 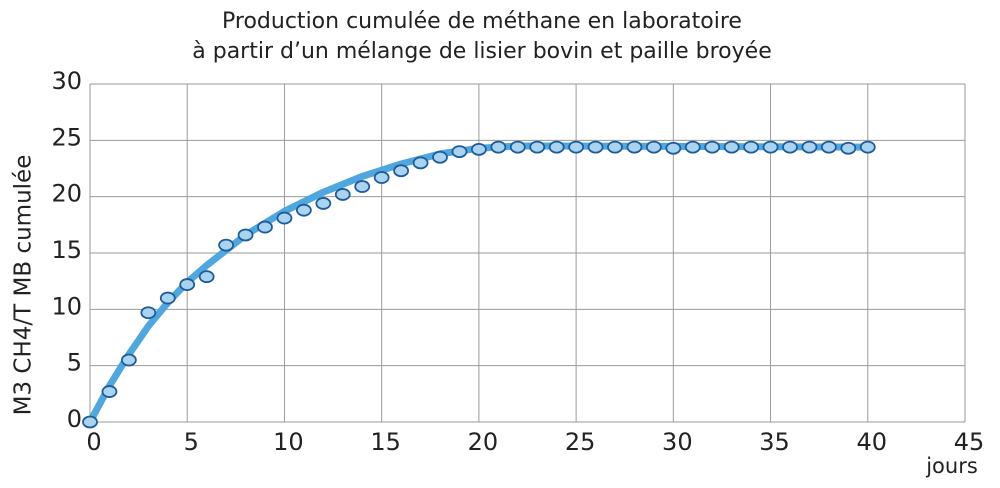 I want to click on x-axis-label: jours, so click(x=951, y=466).